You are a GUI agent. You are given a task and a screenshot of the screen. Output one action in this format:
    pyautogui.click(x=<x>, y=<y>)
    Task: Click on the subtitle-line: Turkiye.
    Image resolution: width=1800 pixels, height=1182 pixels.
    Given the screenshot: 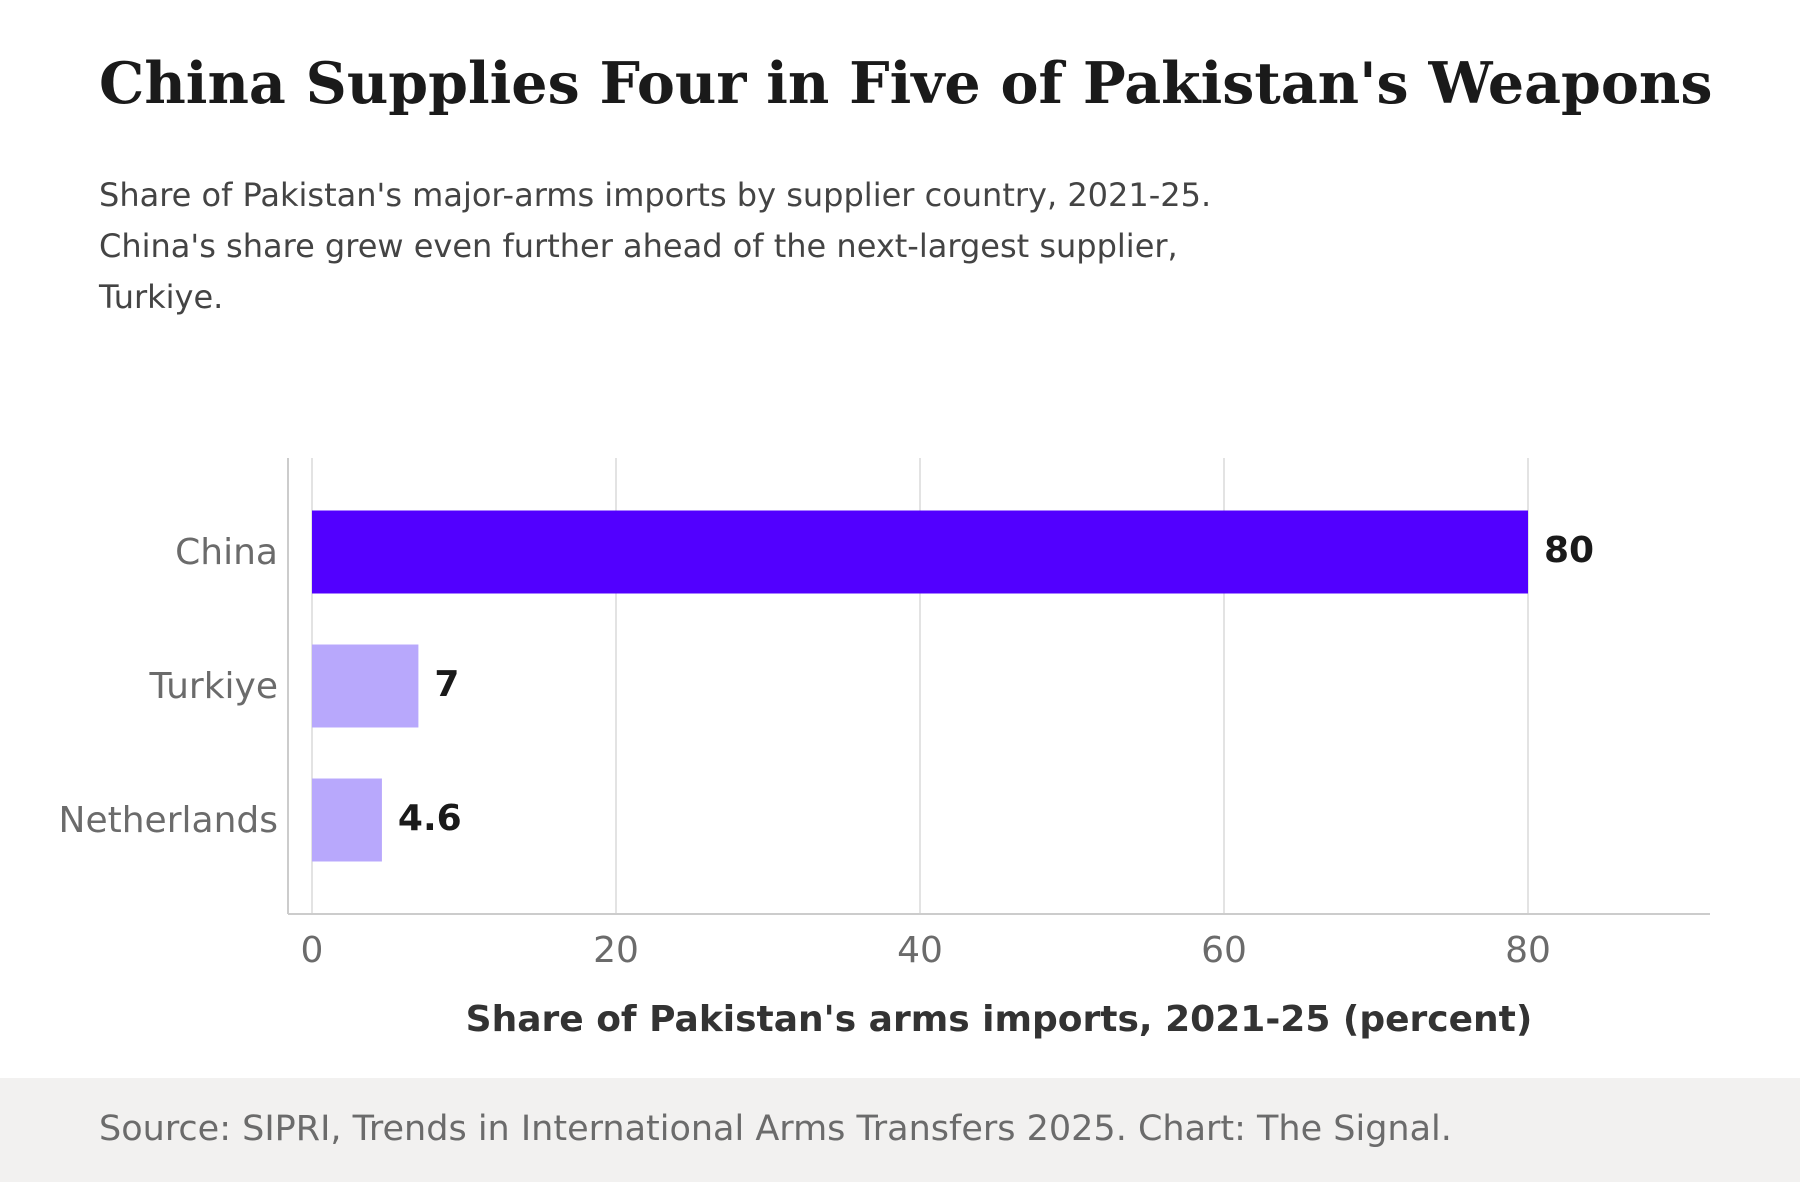 What is the action you would take?
    pyautogui.click(x=161, y=297)
    